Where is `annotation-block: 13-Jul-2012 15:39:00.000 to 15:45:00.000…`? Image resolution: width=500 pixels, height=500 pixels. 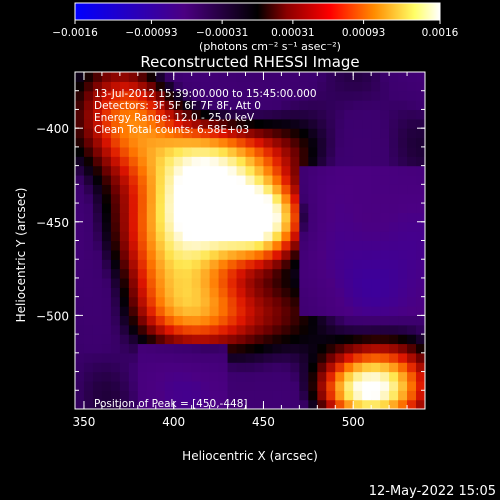
annotation-block: 13-Jul-2012 15:39:00.000 to 15:45:00.000… is located at coordinates (205, 112).